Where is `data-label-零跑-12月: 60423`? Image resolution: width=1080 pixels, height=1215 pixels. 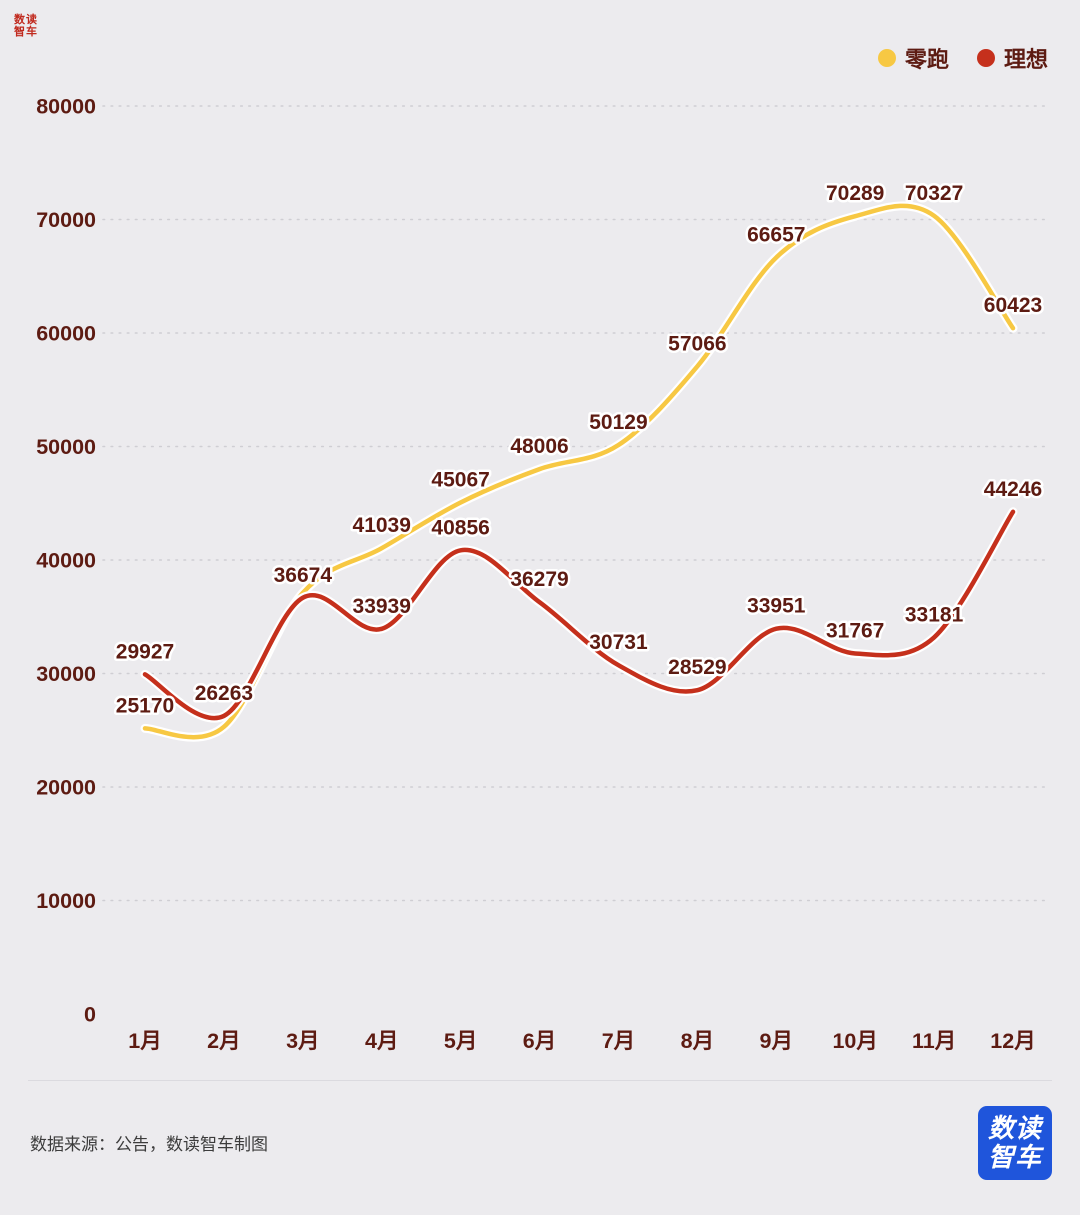 data-label-零跑-12月: 60423 is located at coordinates (1013, 305).